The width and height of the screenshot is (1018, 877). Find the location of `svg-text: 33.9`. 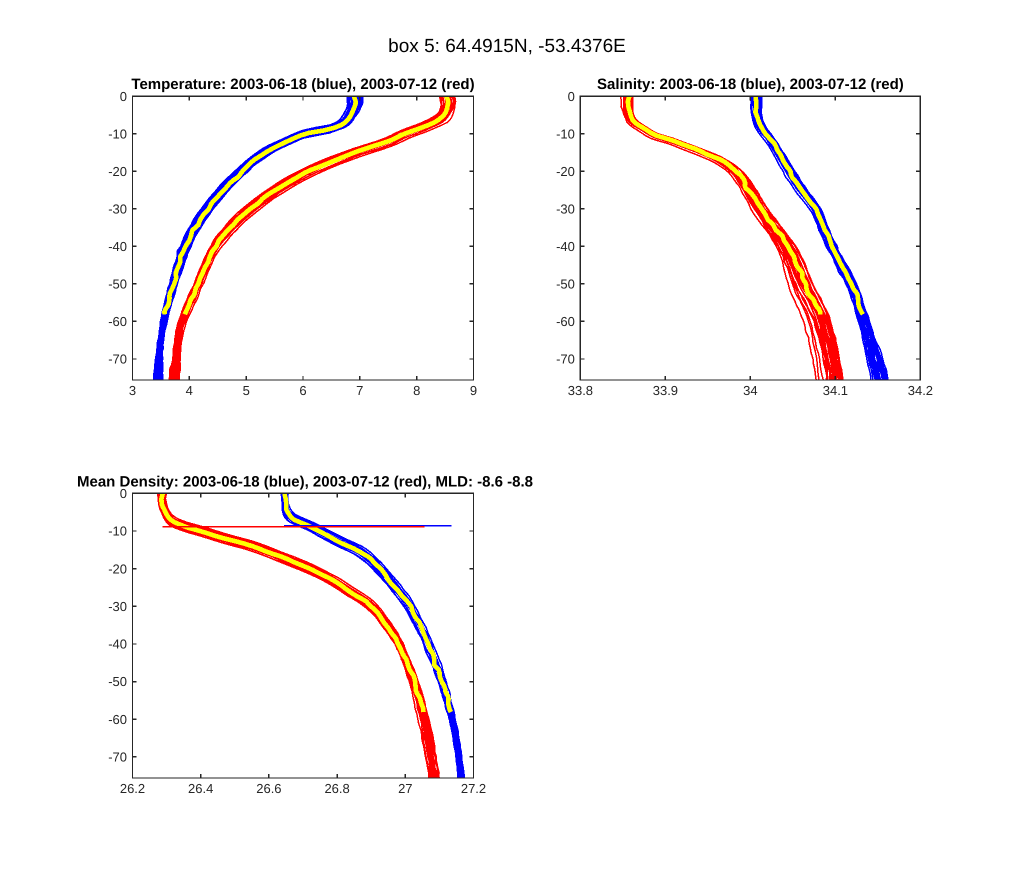

svg-text: 33.9 is located at coordinates (665, 390).